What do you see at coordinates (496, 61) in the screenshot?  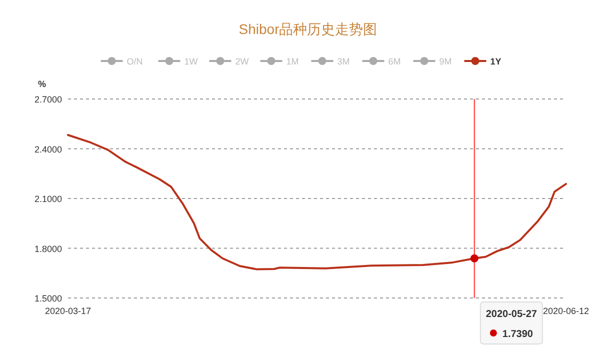 I see `legend-label: 1Y` at bounding box center [496, 61].